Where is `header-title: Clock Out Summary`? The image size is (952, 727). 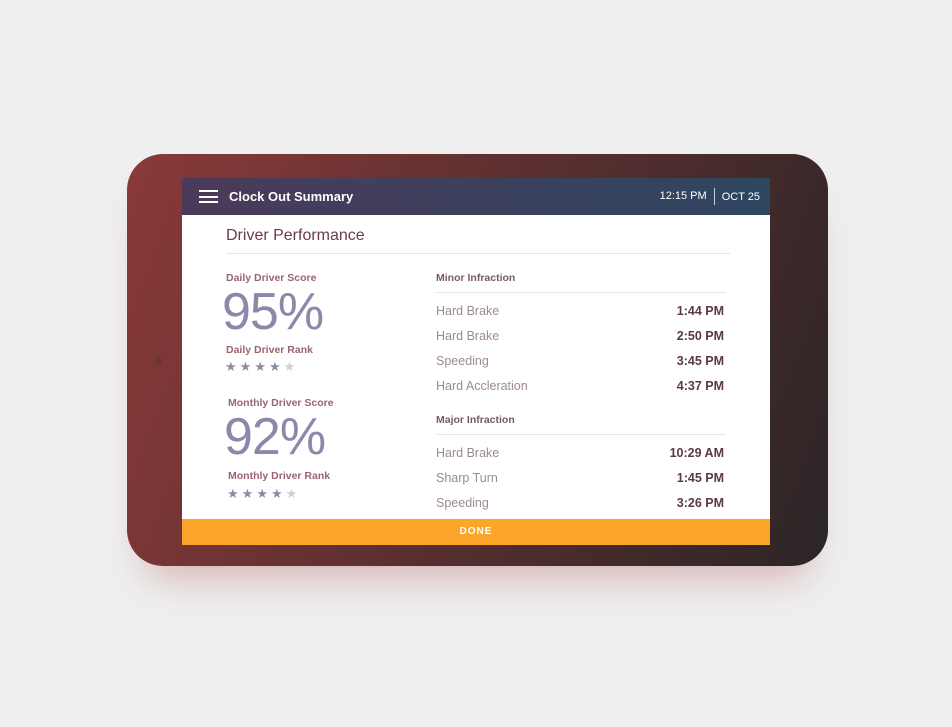
header-title: Clock Out Summary is located at coordinates (291, 196).